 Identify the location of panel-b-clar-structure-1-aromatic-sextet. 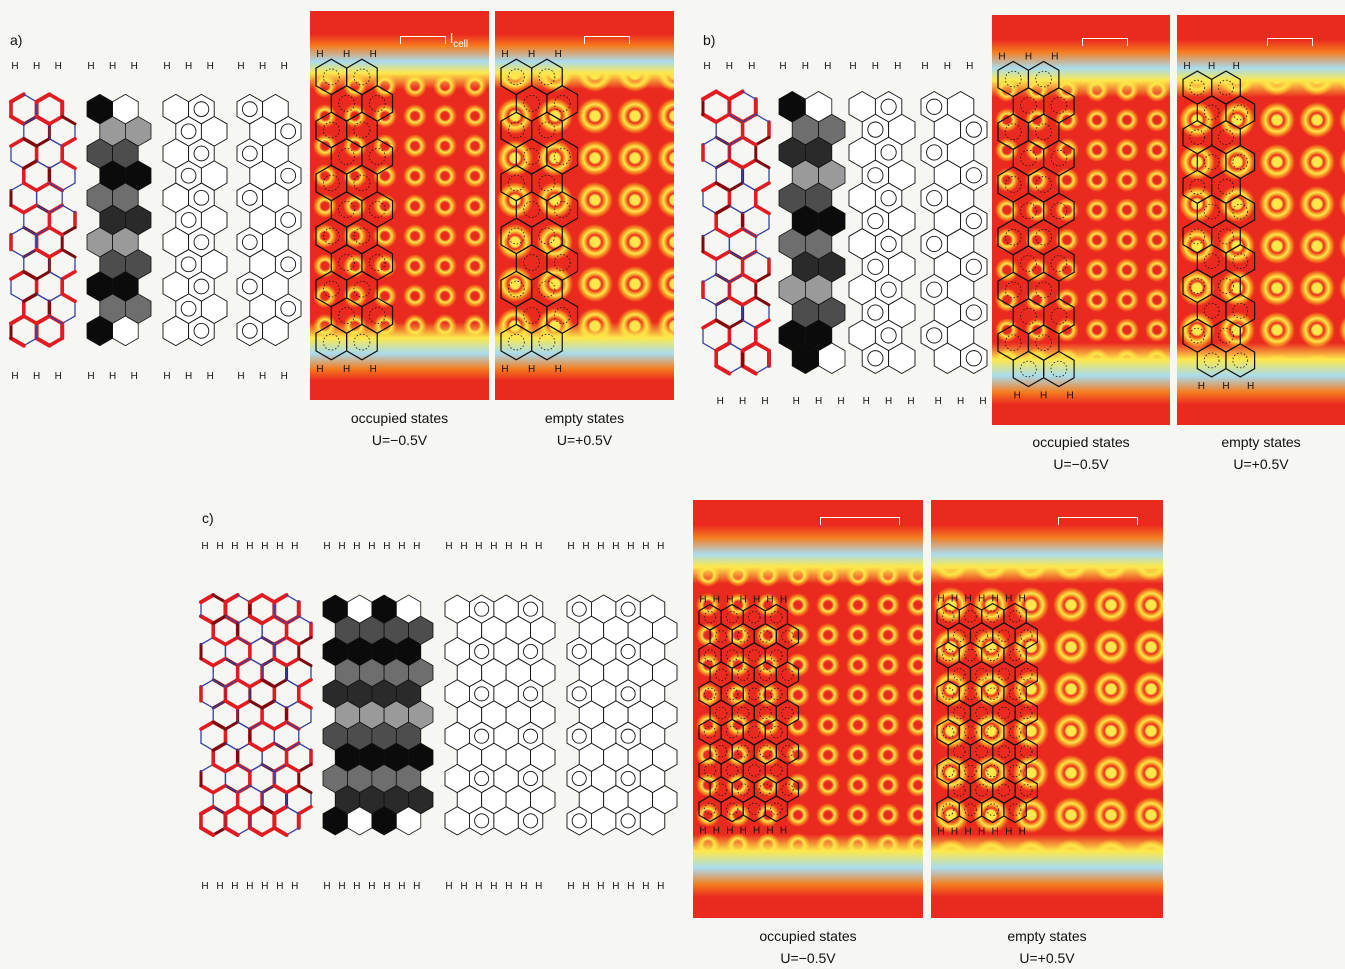
(888, 198).